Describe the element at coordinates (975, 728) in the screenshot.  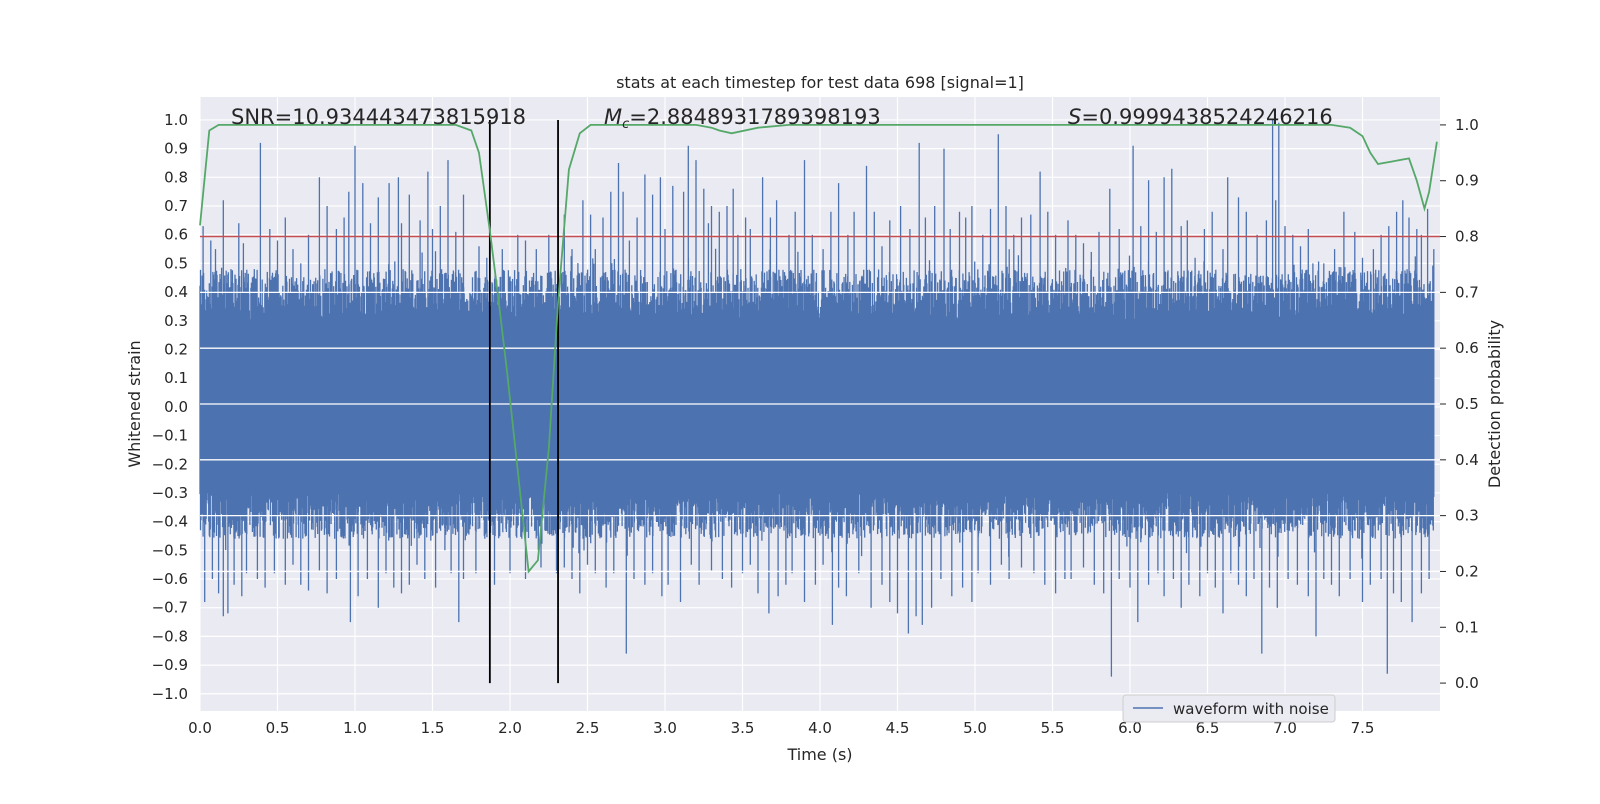
I see `x-tick-label: 5.0` at that location.